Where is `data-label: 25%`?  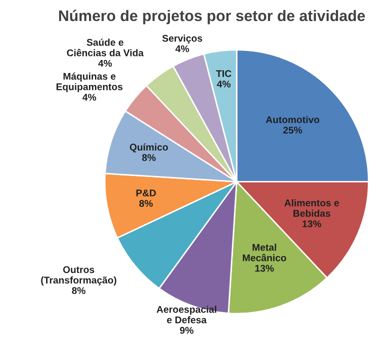 data-label: 25% is located at coordinates (292, 130).